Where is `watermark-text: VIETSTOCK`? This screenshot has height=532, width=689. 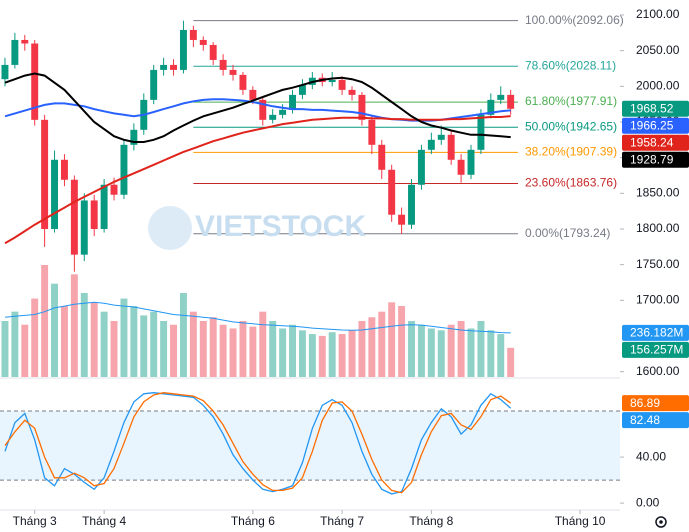 watermark-text: VIETSTOCK is located at coordinates (280, 226).